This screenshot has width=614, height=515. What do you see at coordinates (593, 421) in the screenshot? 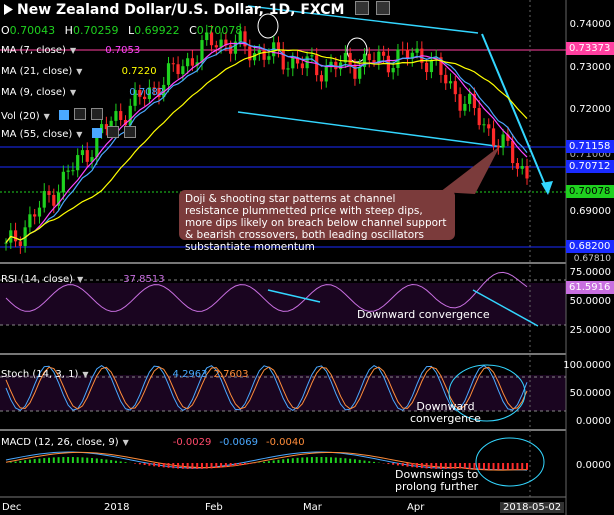
I see `stoch-tick: 0.0000` at bounding box center [593, 421].